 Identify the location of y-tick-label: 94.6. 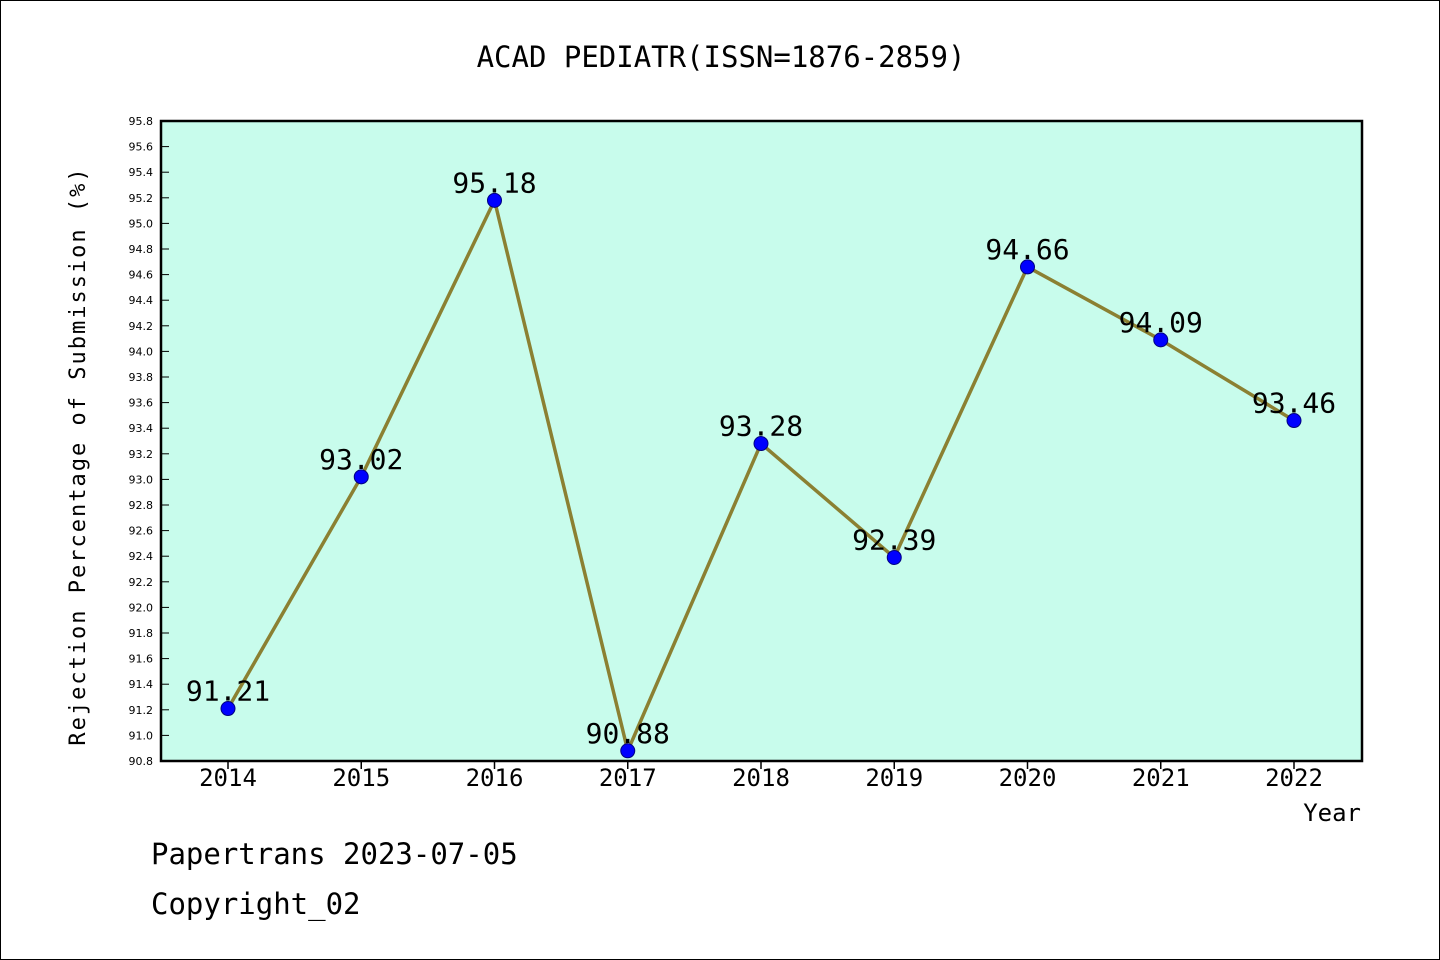
(141, 275).